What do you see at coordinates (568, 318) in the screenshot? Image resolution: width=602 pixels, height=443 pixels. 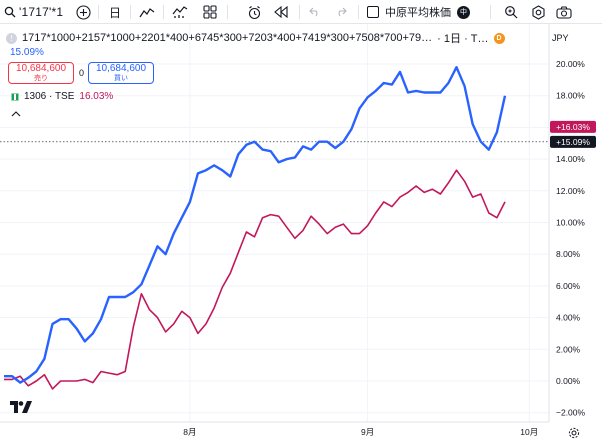 I see `y-tick-label: 4.00%` at bounding box center [568, 318].